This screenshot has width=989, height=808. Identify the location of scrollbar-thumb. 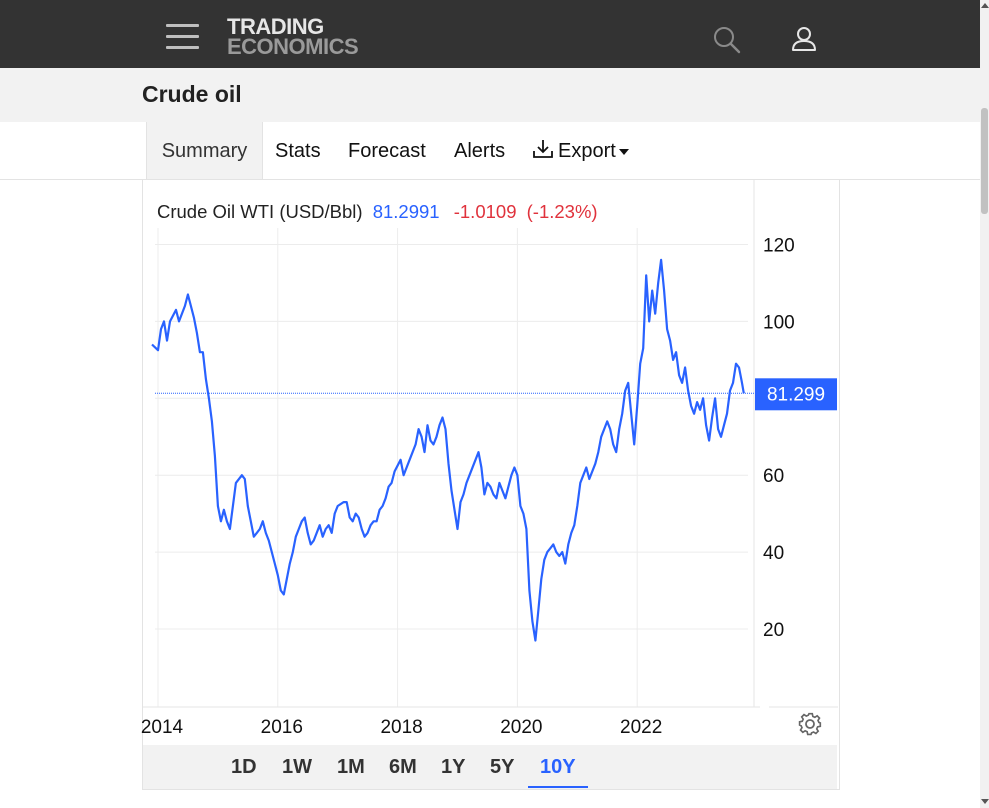
(984, 161).